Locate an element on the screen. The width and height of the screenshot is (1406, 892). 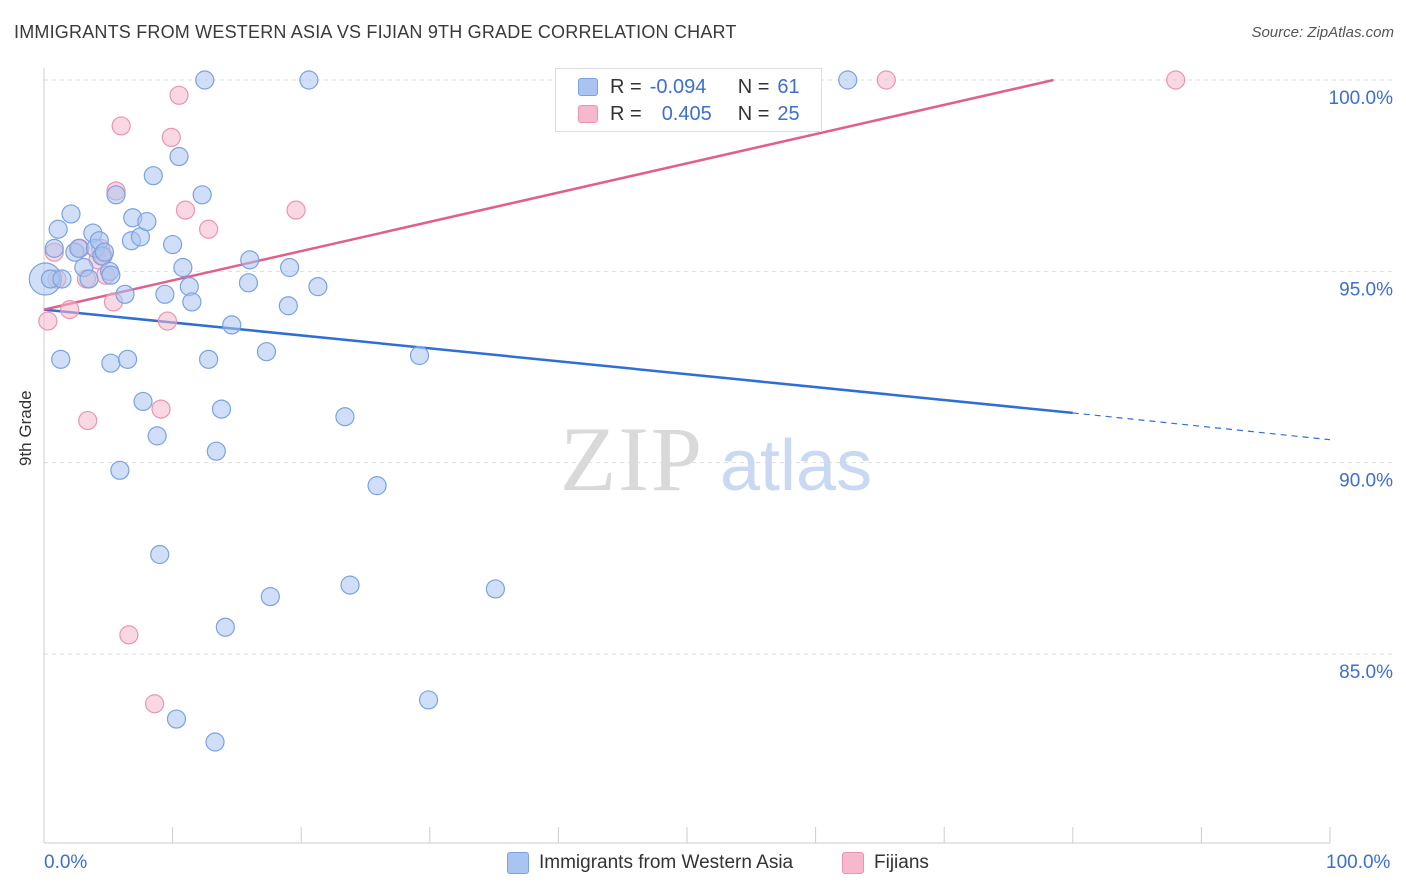
trend-line-western-asia is located at coordinates (558, 361).